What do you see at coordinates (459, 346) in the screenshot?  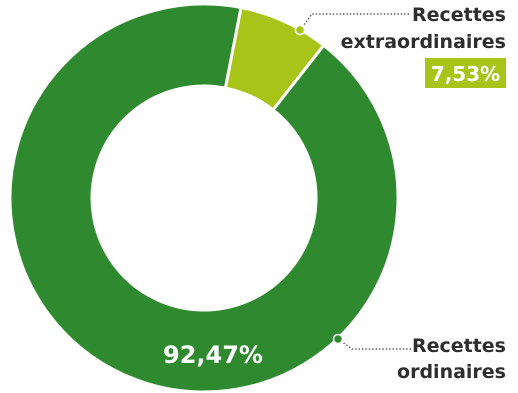 I see `label-ordinaires-line1: Recettes` at bounding box center [459, 346].